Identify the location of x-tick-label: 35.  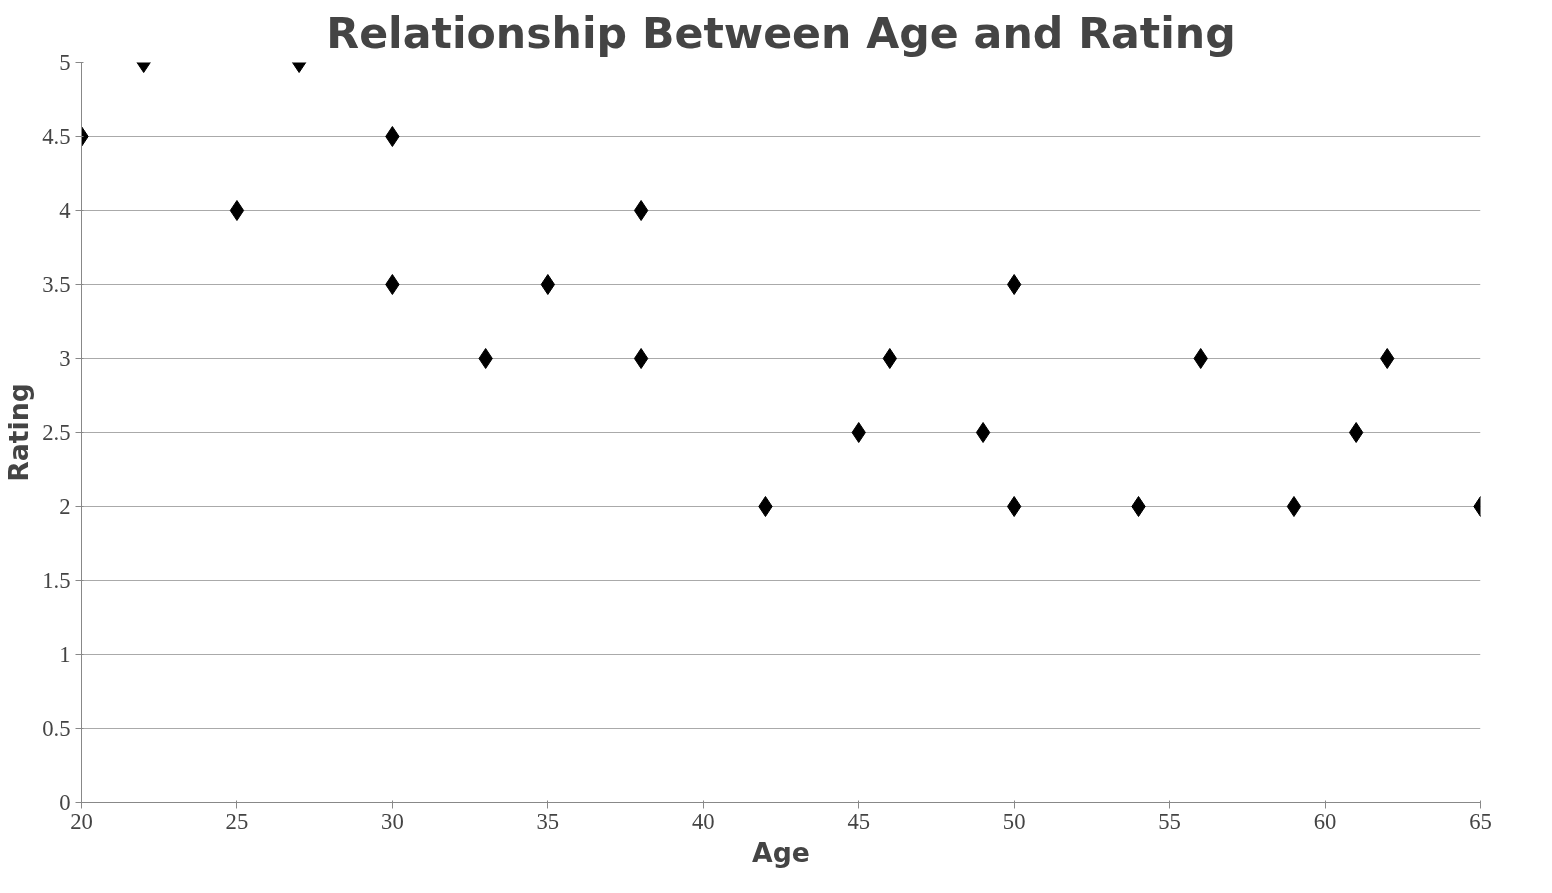
(548, 821).